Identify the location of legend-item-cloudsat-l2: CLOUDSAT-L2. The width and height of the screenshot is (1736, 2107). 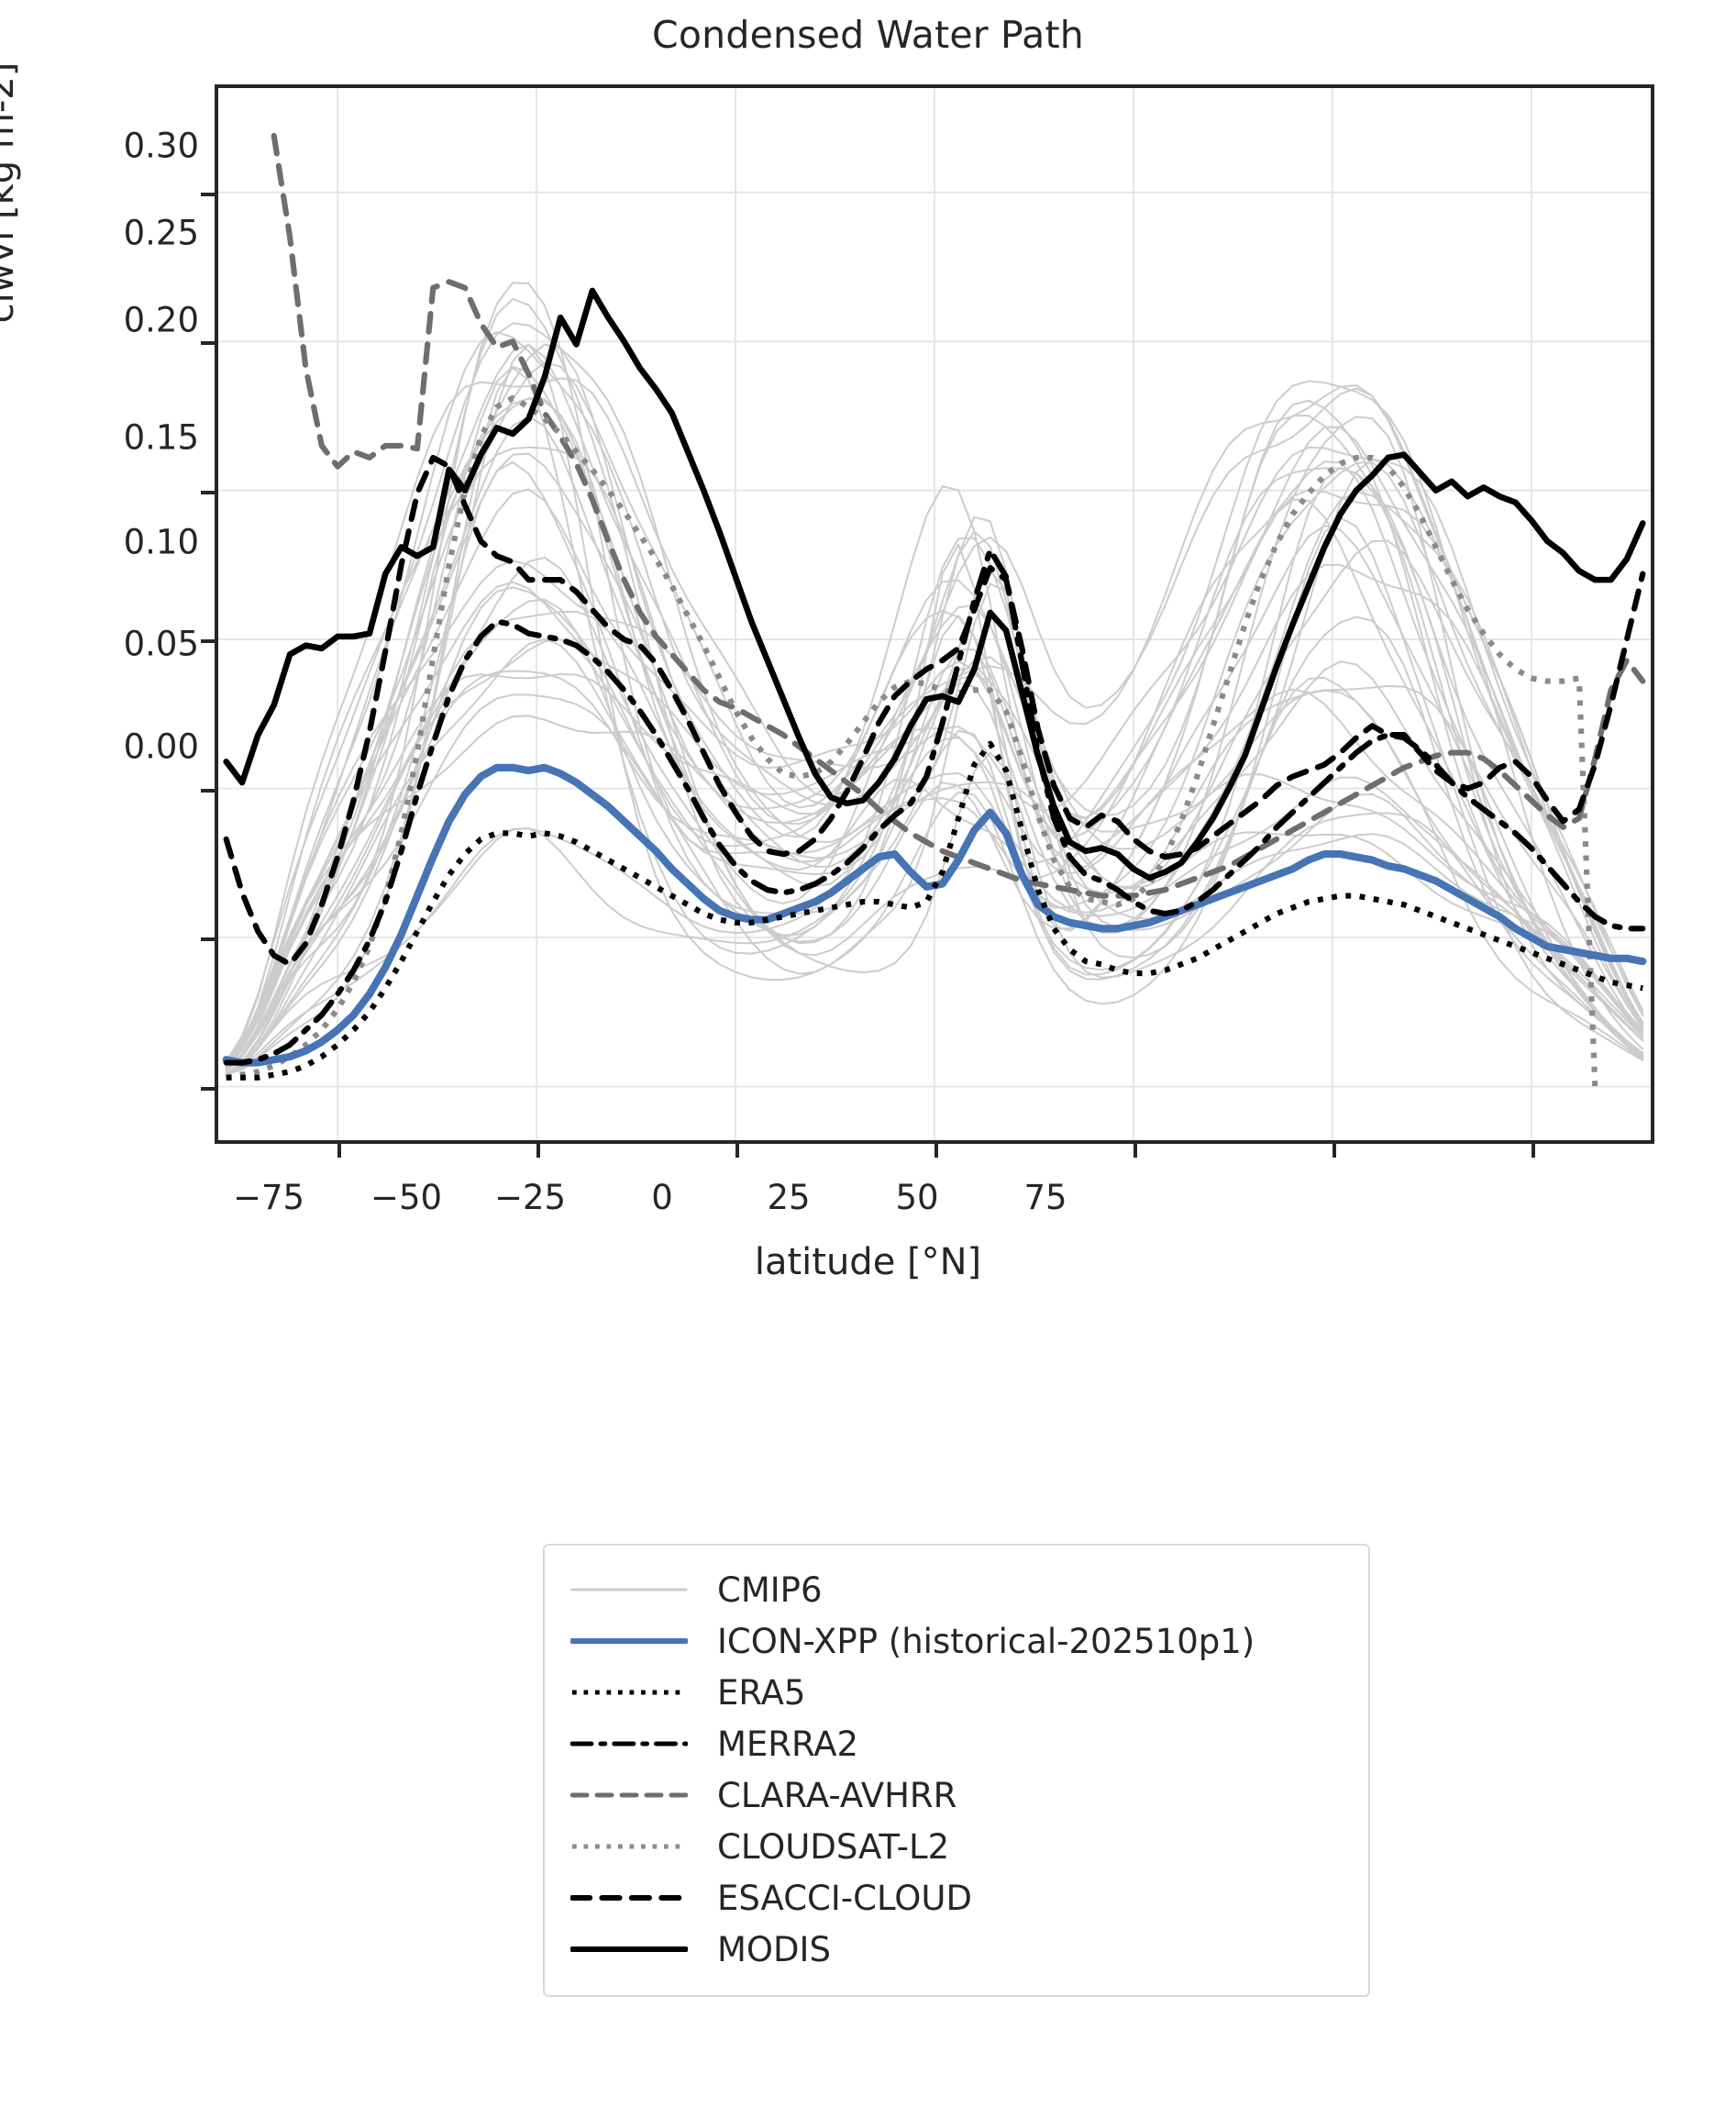
(957, 1846).